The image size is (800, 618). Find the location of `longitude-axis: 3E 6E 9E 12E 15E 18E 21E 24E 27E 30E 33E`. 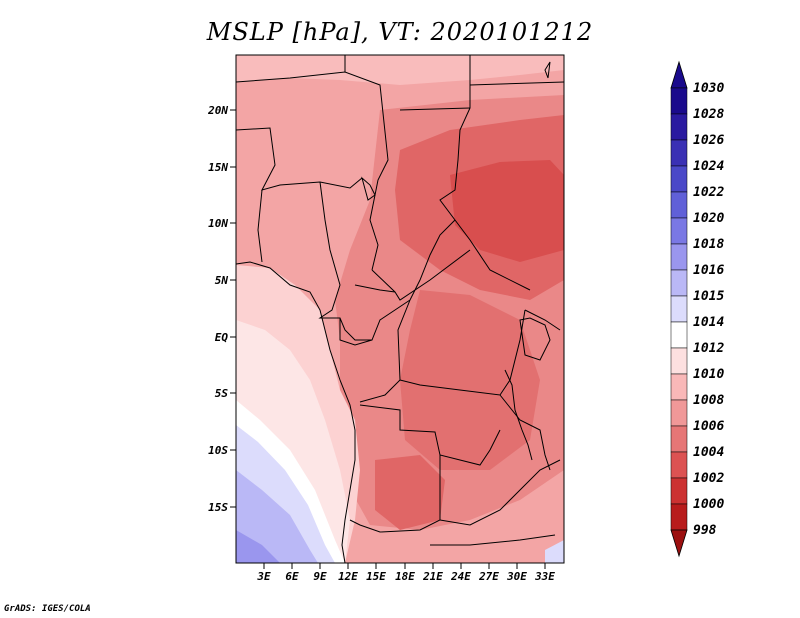

longitude-axis: 3E 6E 9E 12E 15E 18E 21E 24E 27E 30E 33E is located at coordinates (405, 573).